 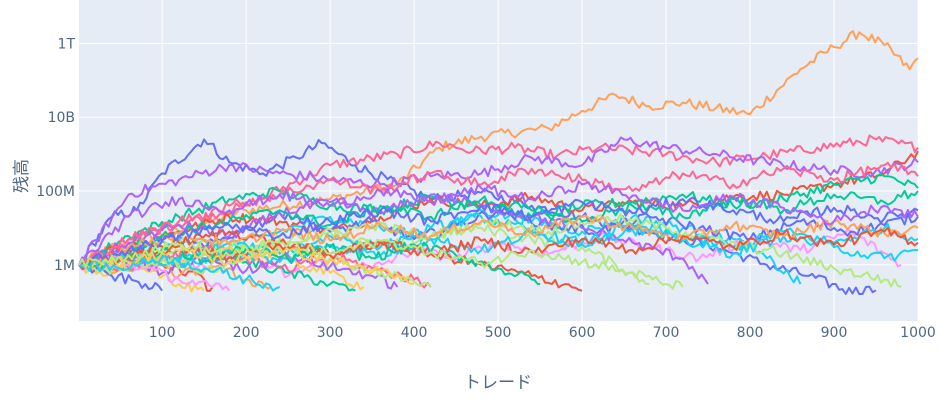 I want to click on y-axis-title: 残高, so click(x=22, y=176).